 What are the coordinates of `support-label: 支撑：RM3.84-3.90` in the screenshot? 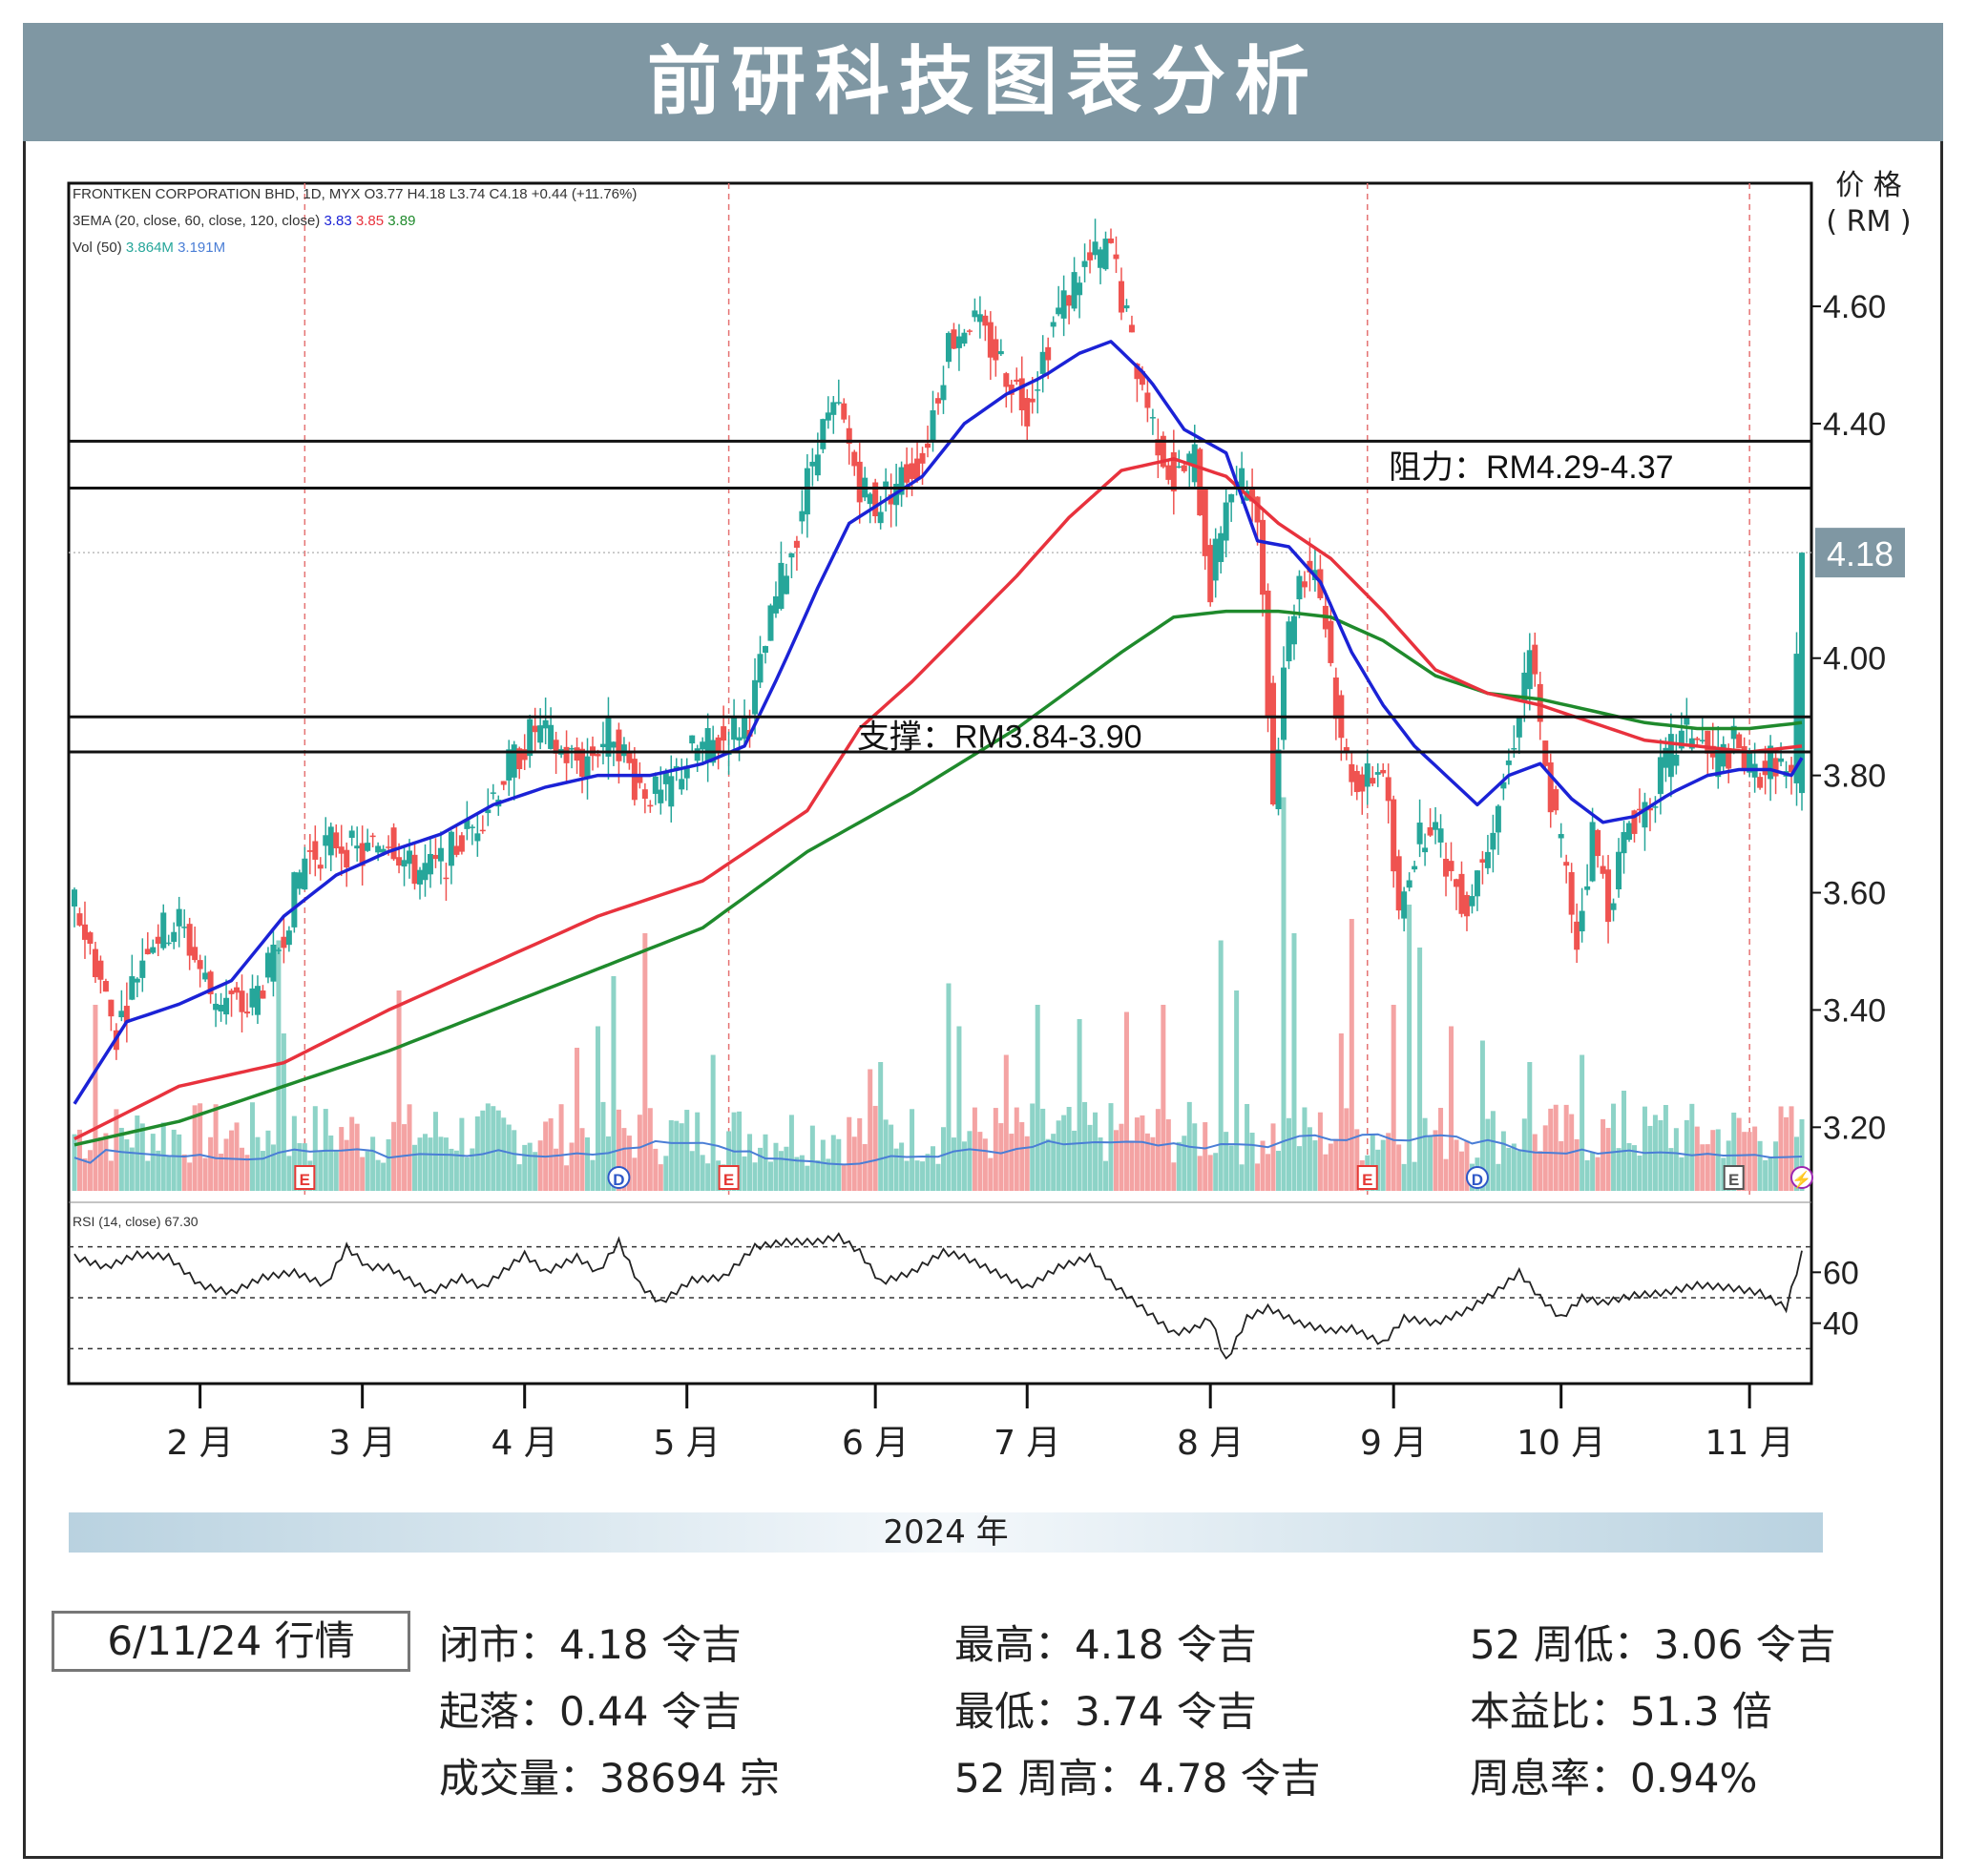 It's located at (1000, 737).